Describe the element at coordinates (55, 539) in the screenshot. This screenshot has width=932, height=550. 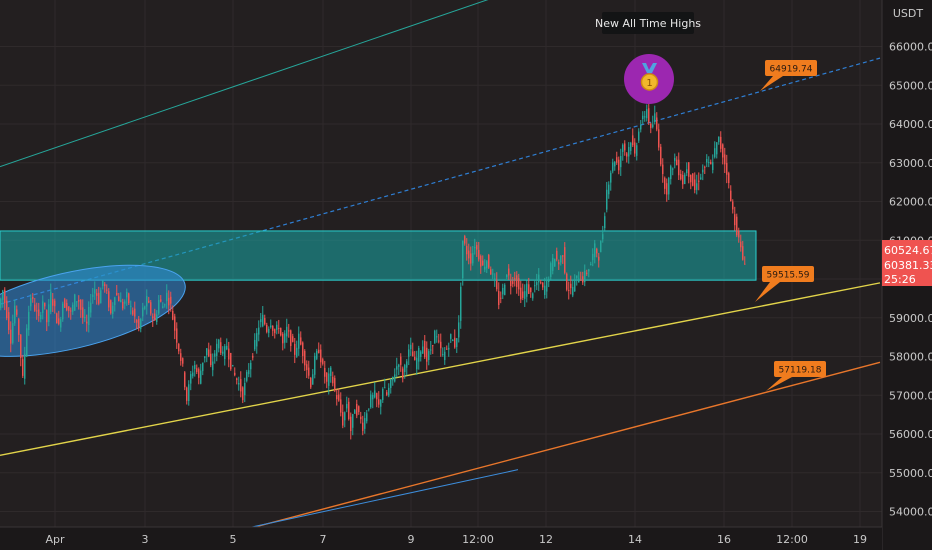
I see `time-tick-label: Apr` at that location.